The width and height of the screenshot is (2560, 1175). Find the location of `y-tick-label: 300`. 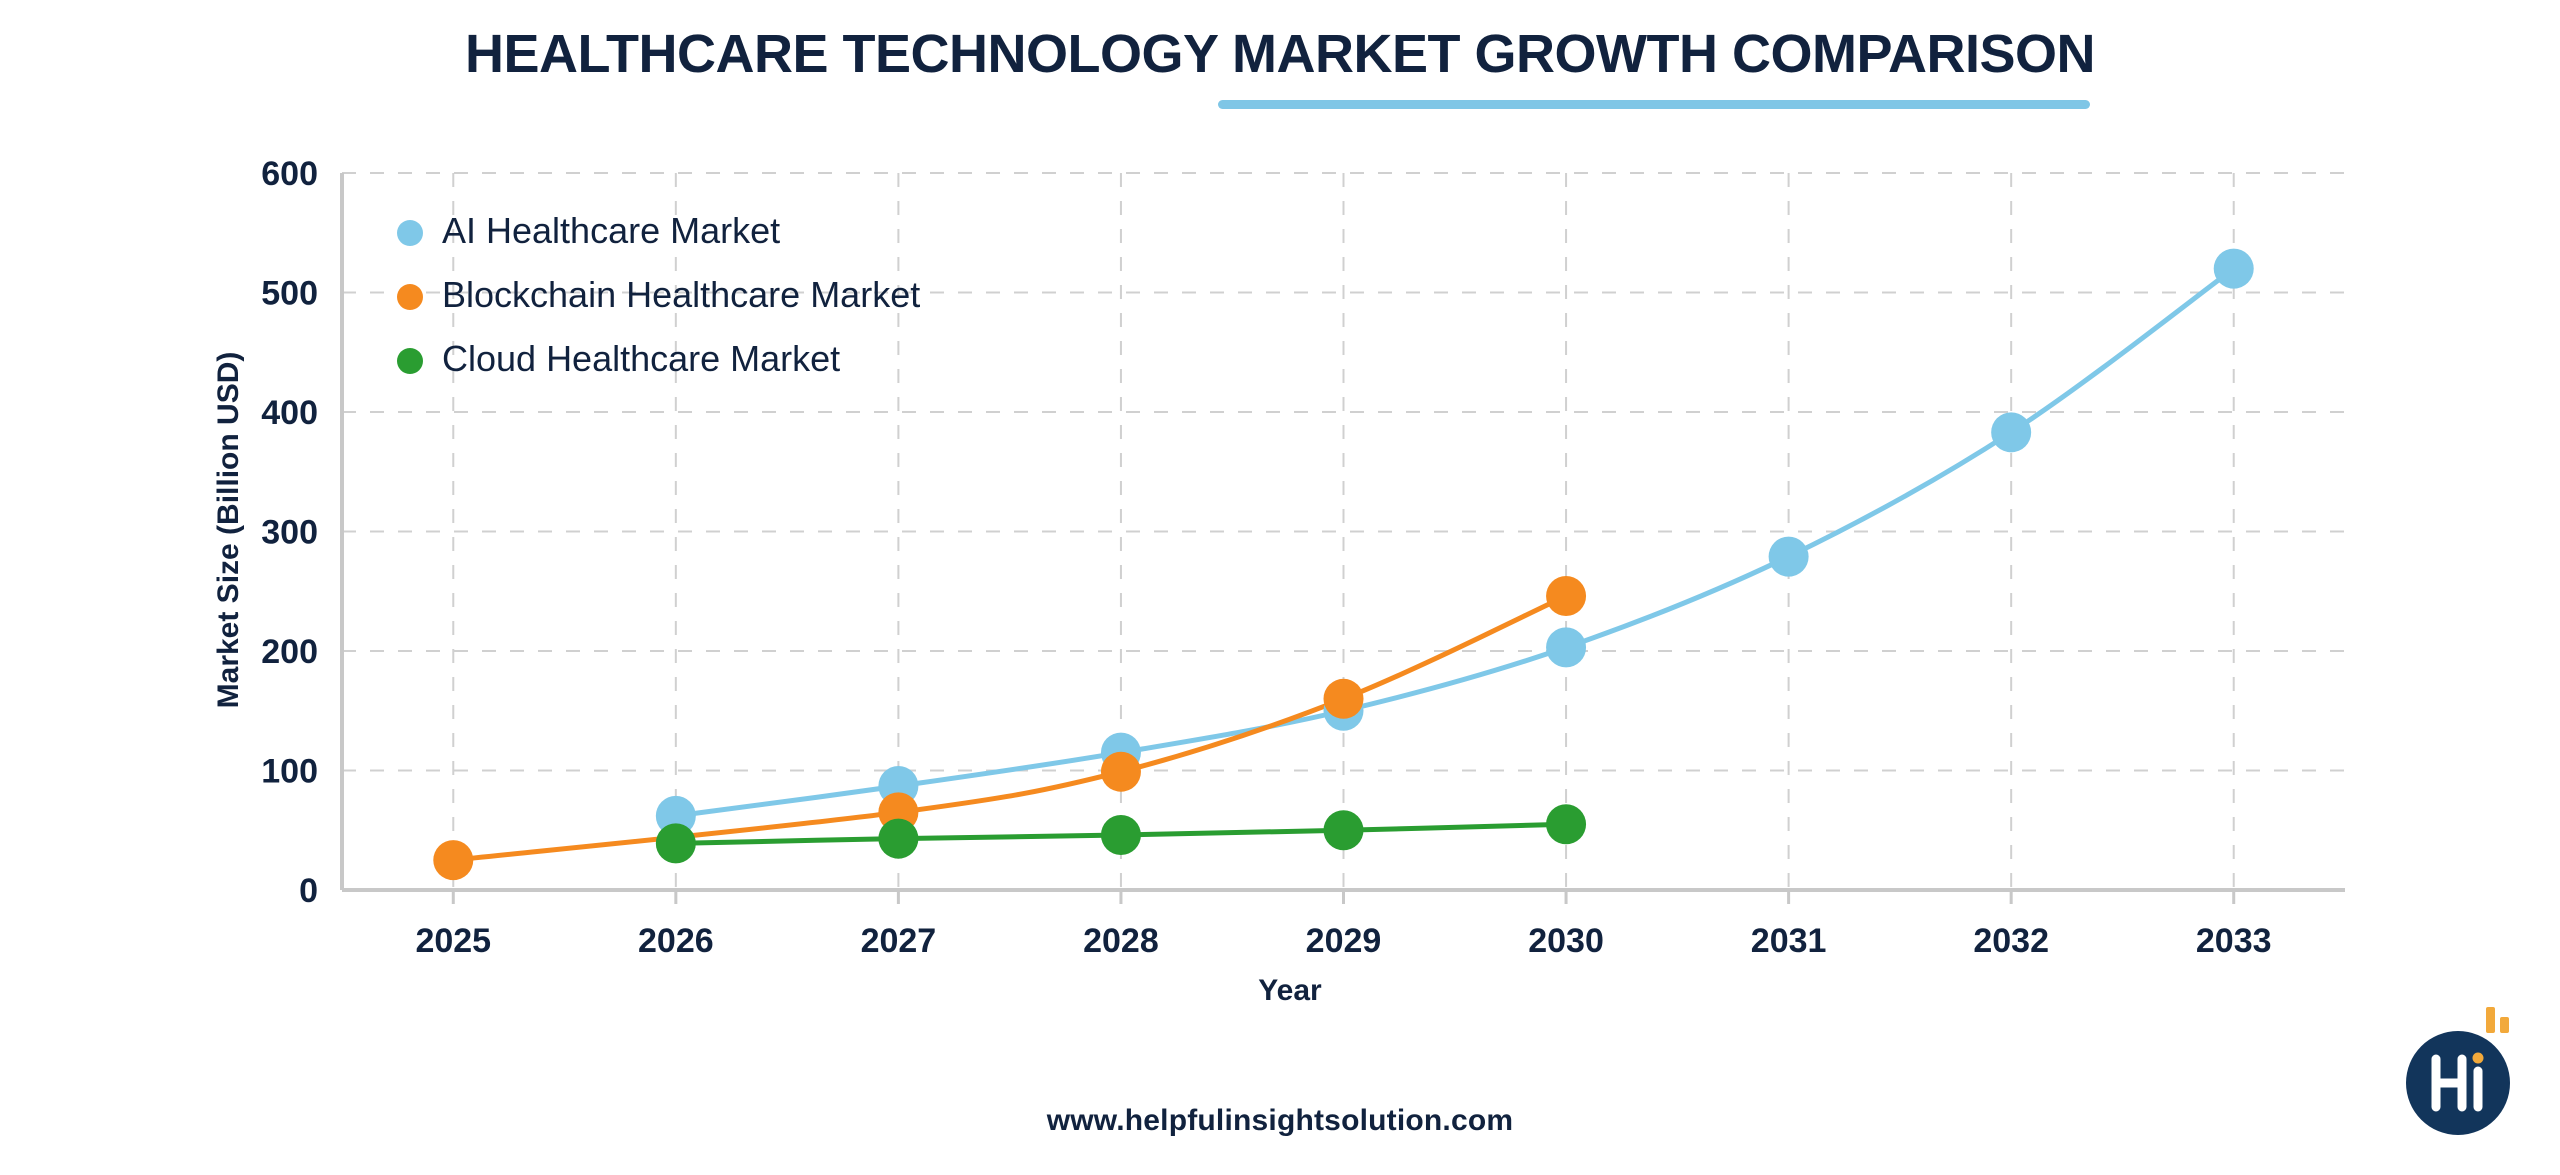

y-tick-label: 300 is located at coordinates (289, 533).